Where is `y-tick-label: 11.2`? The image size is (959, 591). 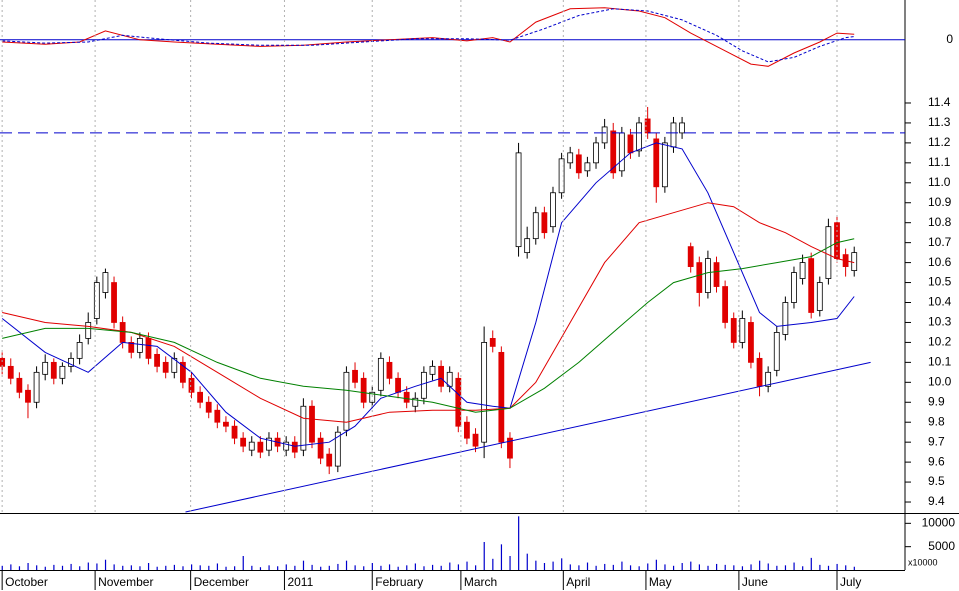 y-tick-label: 11.2 is located at coordinates (939, 142).